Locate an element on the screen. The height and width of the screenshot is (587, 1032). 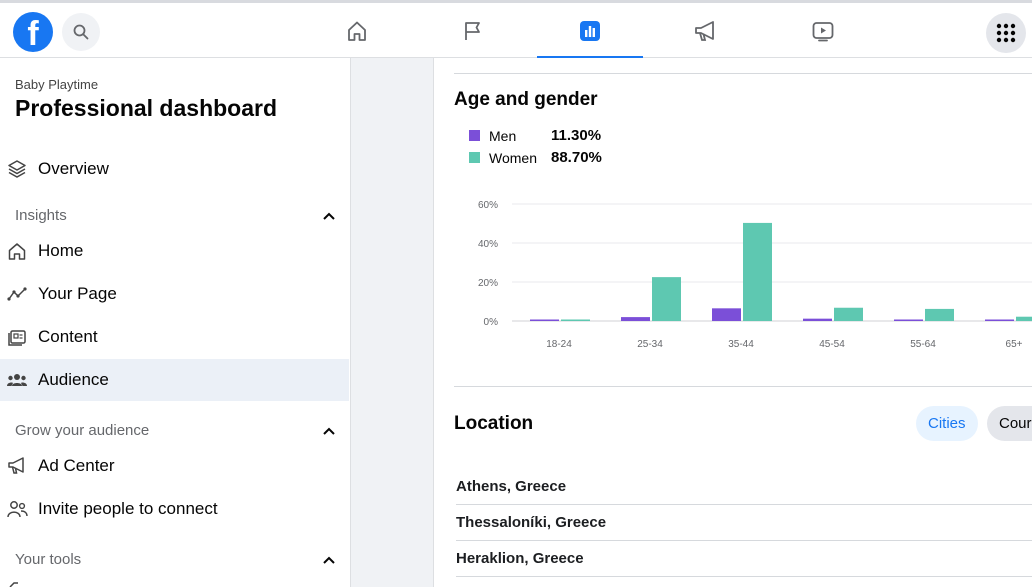
age-gender-chart-svg: 60% 40% 20% 0% 18-24 25-34 35-44 45-54 55-64 65+ is located at coordinates (755, 275).